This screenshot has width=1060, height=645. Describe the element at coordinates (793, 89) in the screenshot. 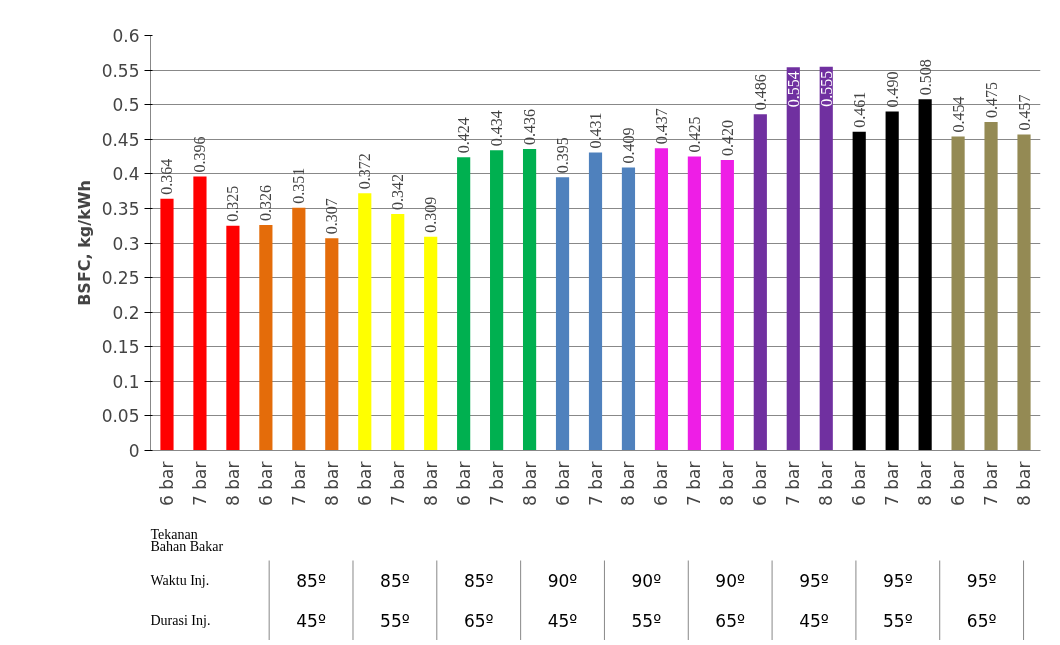

I see `data-label: 0.554` at that location.